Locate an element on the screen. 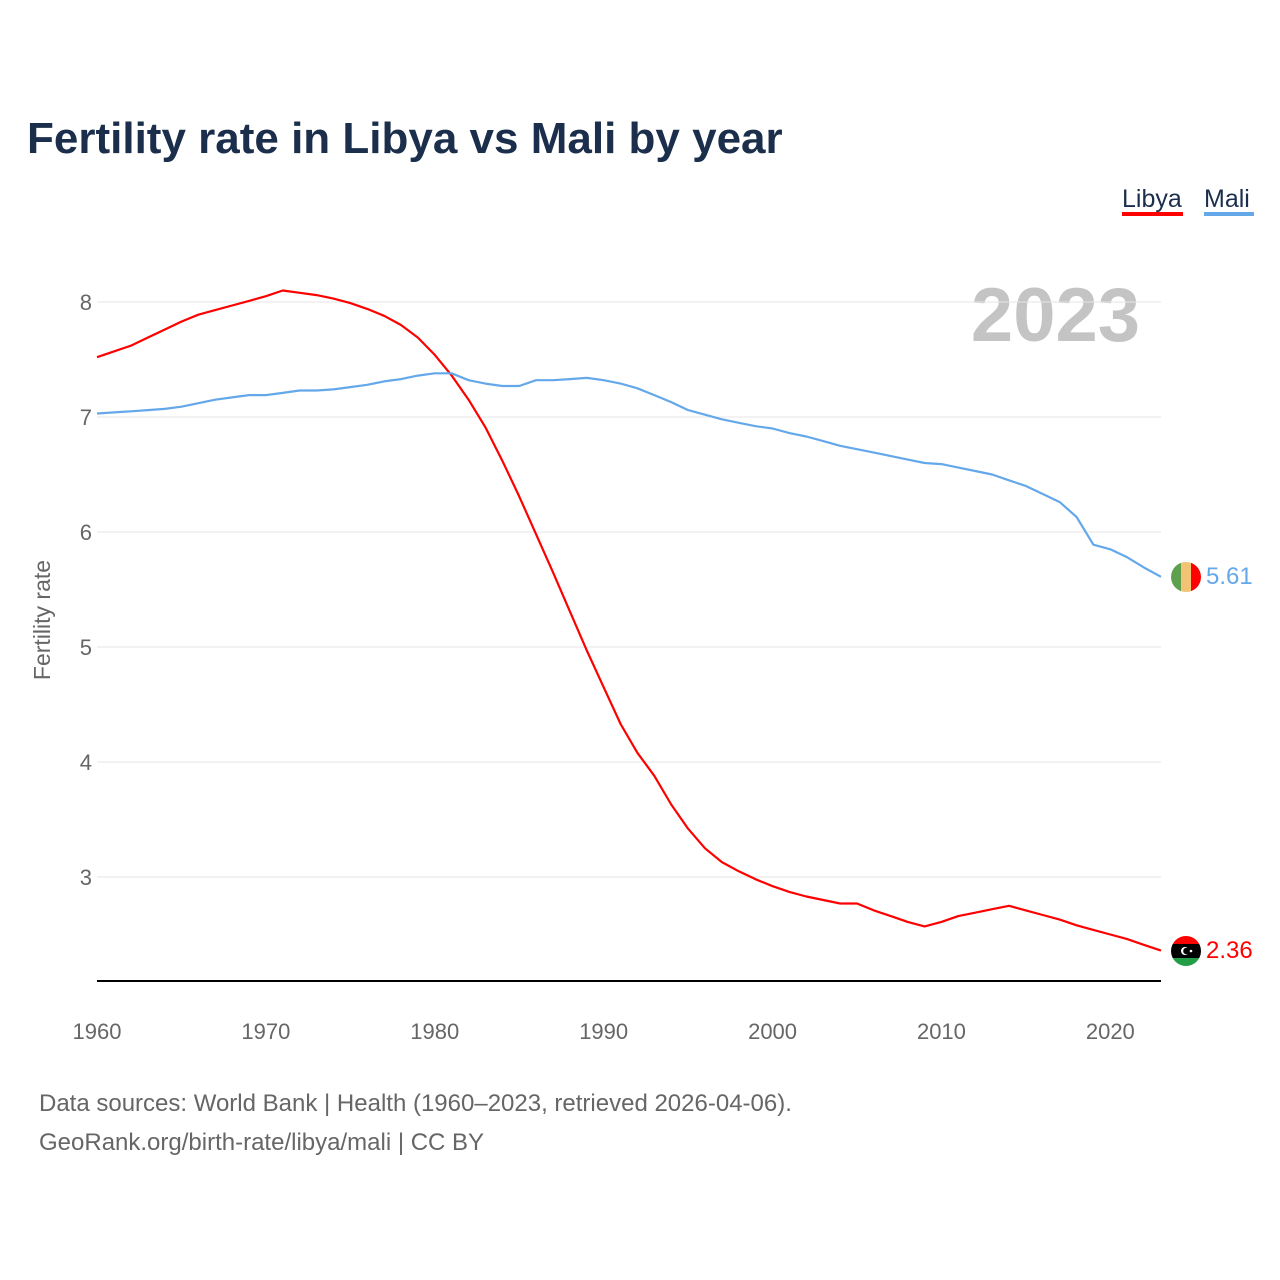 The width and height of the screenshot is (1280, 1280). x-tick-label: 1980 is located at coordinates (434, 1031).